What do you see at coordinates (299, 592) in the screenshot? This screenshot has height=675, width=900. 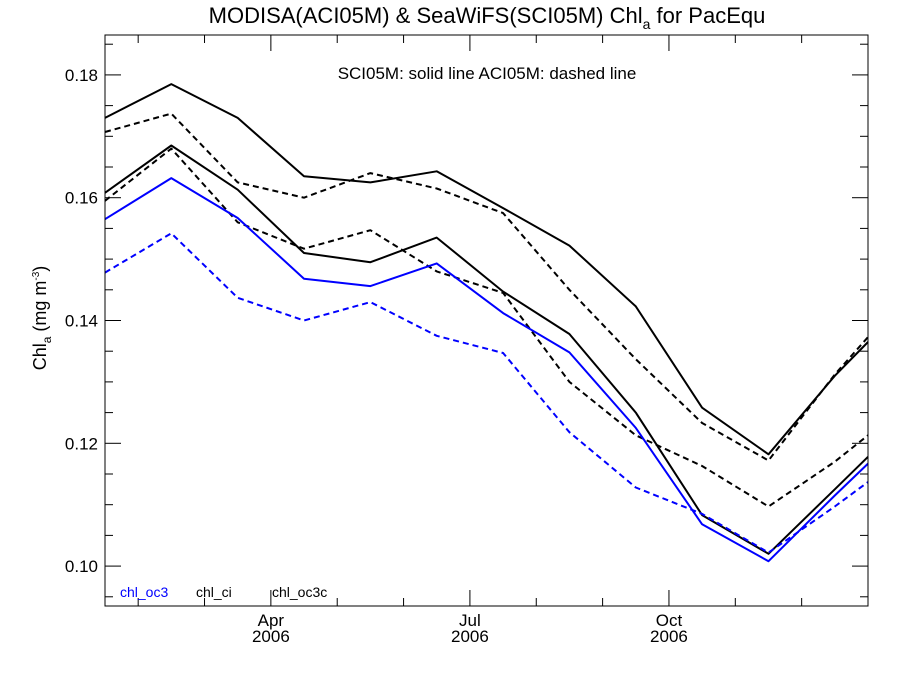 I see `legend-chl-oc3c: chl_oc3c` at bounding box center [299, 592].